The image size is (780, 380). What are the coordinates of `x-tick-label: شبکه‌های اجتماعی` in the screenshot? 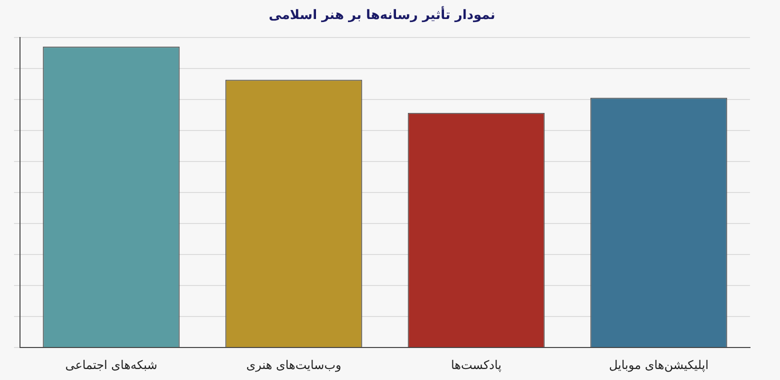 It's located at (111, 365).